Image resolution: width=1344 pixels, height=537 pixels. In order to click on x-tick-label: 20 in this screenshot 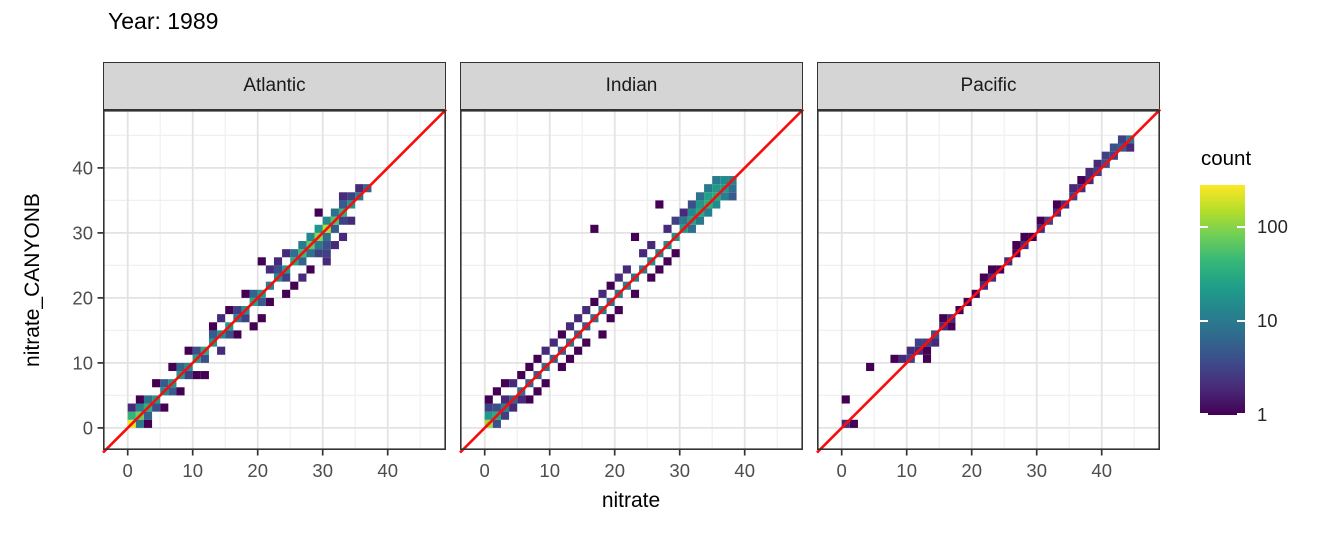, I will do `click(971, 470)`.